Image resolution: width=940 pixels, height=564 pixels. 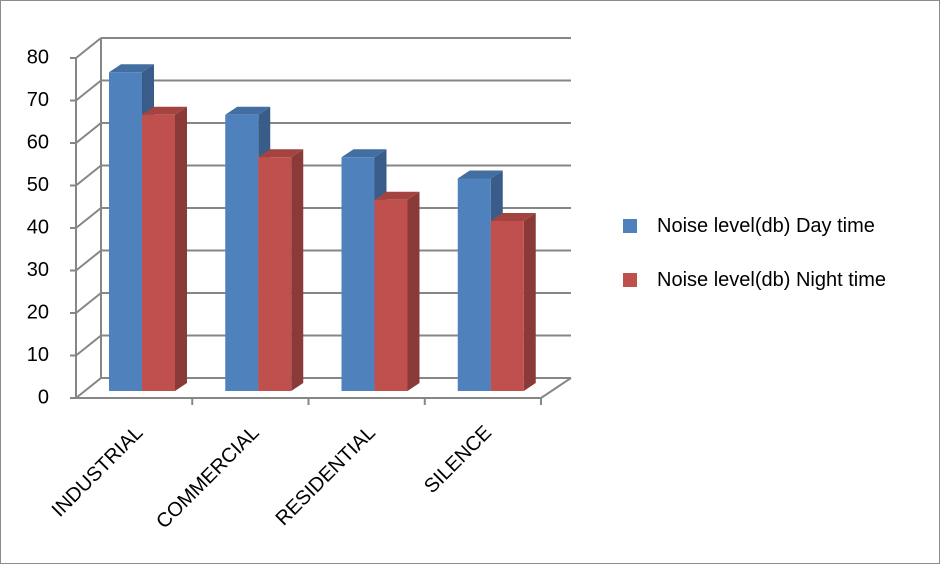 I want to click on y-tick-label: 50, so click(x=38, y=185).